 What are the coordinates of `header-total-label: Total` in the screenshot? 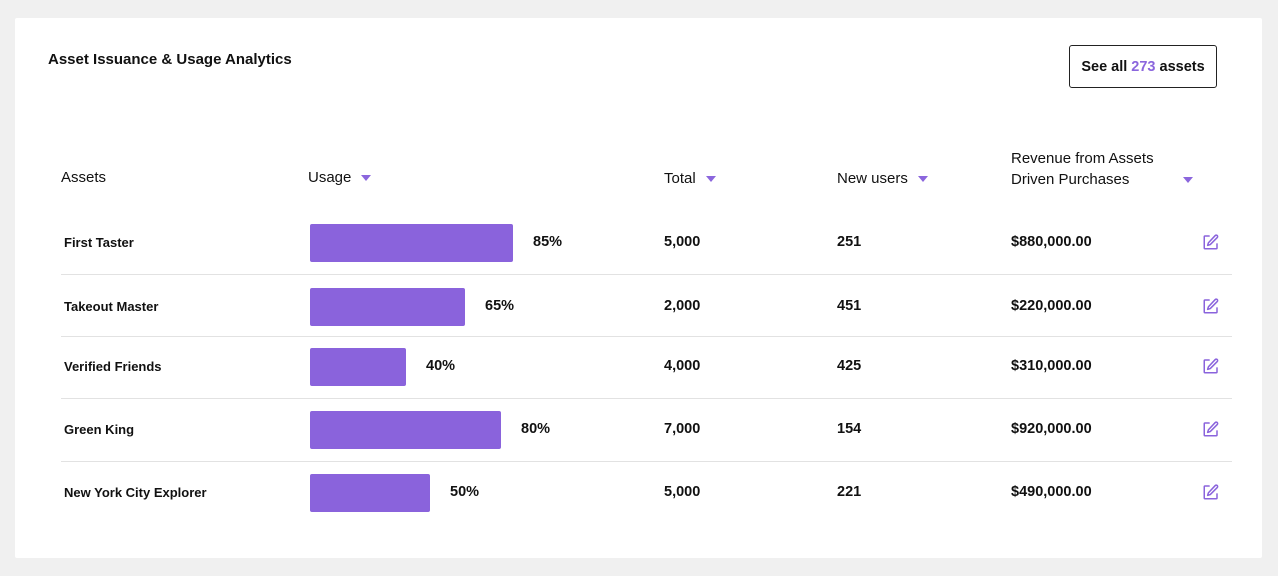 It's located at (680, 178).